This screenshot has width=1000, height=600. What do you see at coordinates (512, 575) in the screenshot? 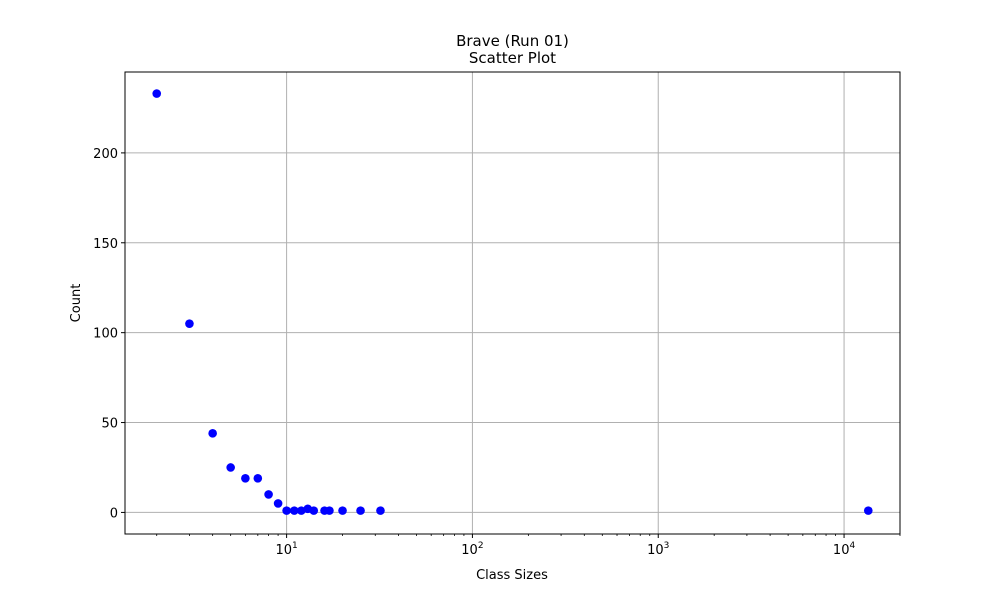
I see `x-axis-label: Class Sizes` at bounding box center [512, 575].